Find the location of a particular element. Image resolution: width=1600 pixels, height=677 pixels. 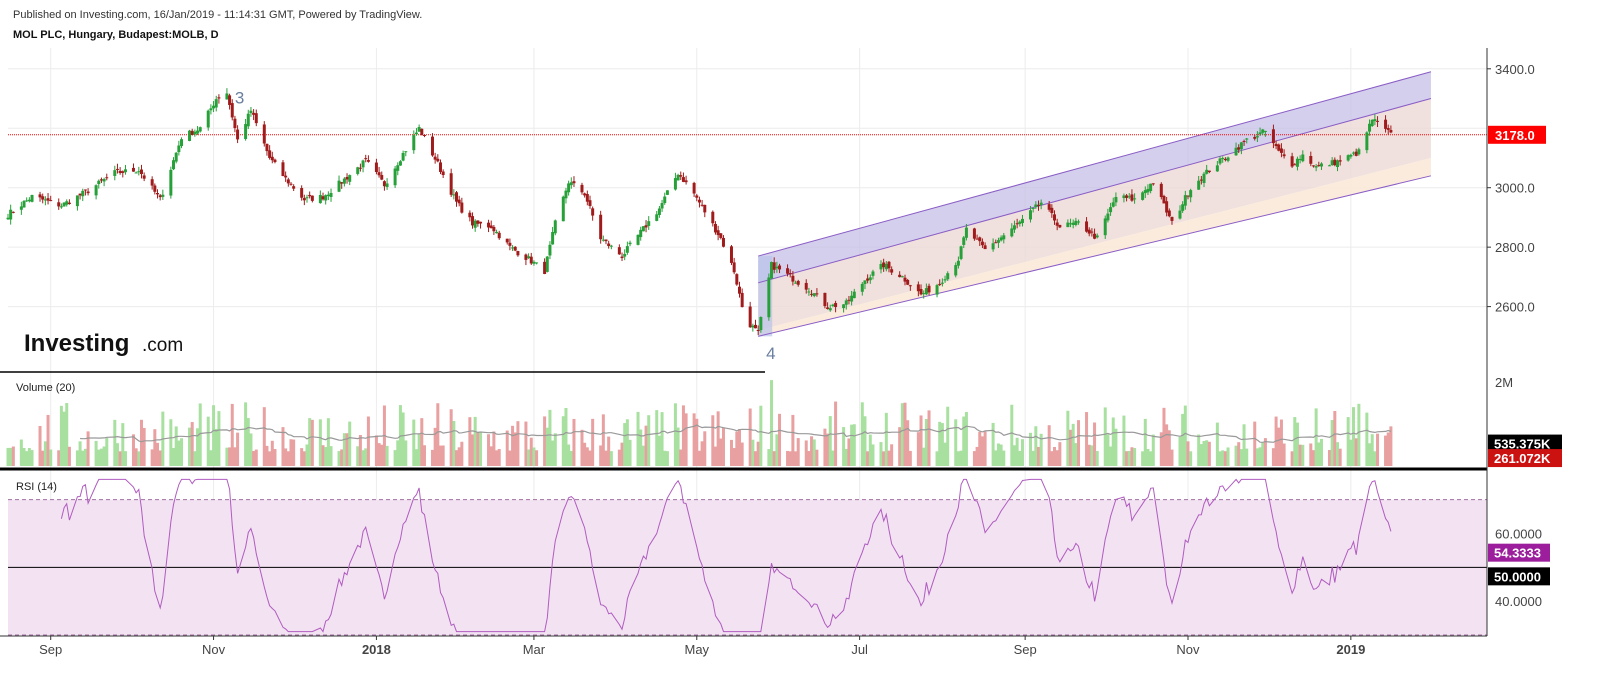

wave-label: 3 is located at coordinates (239, 98).